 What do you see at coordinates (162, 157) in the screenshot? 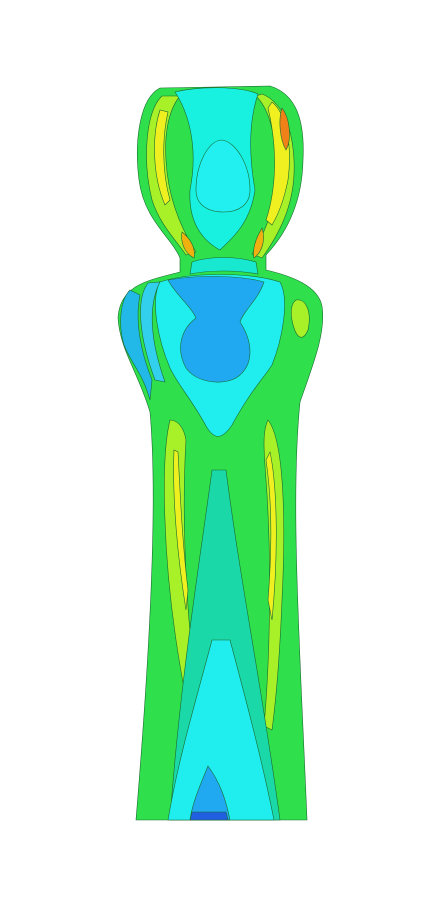
I see `head-band` at bounding box center [162, 157].